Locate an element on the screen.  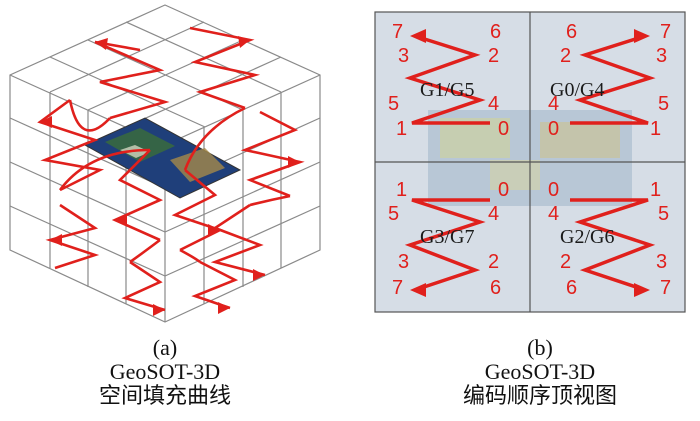
caption-b-subtitle: 编码顺序顶视图 is located at coordinates (539, 395).